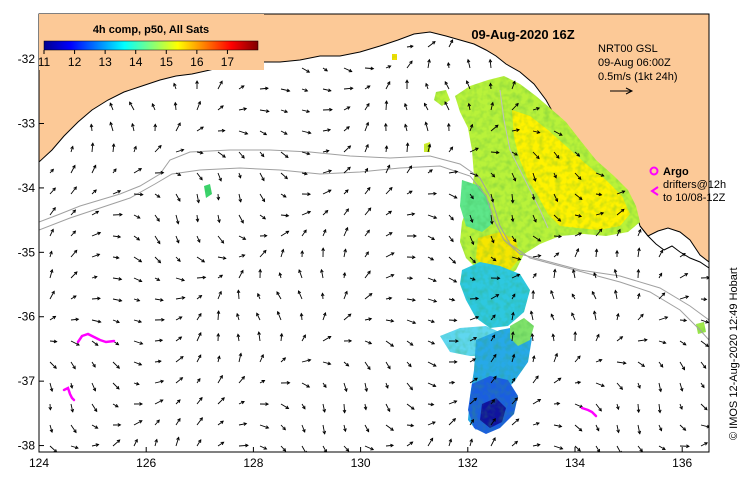 This screenshot has height=501, width=749. What do you see at coordinates (628, 49) in the screenshot?
I see `current-info-source: NRT00 GSL` at bounding box center [628, 49].